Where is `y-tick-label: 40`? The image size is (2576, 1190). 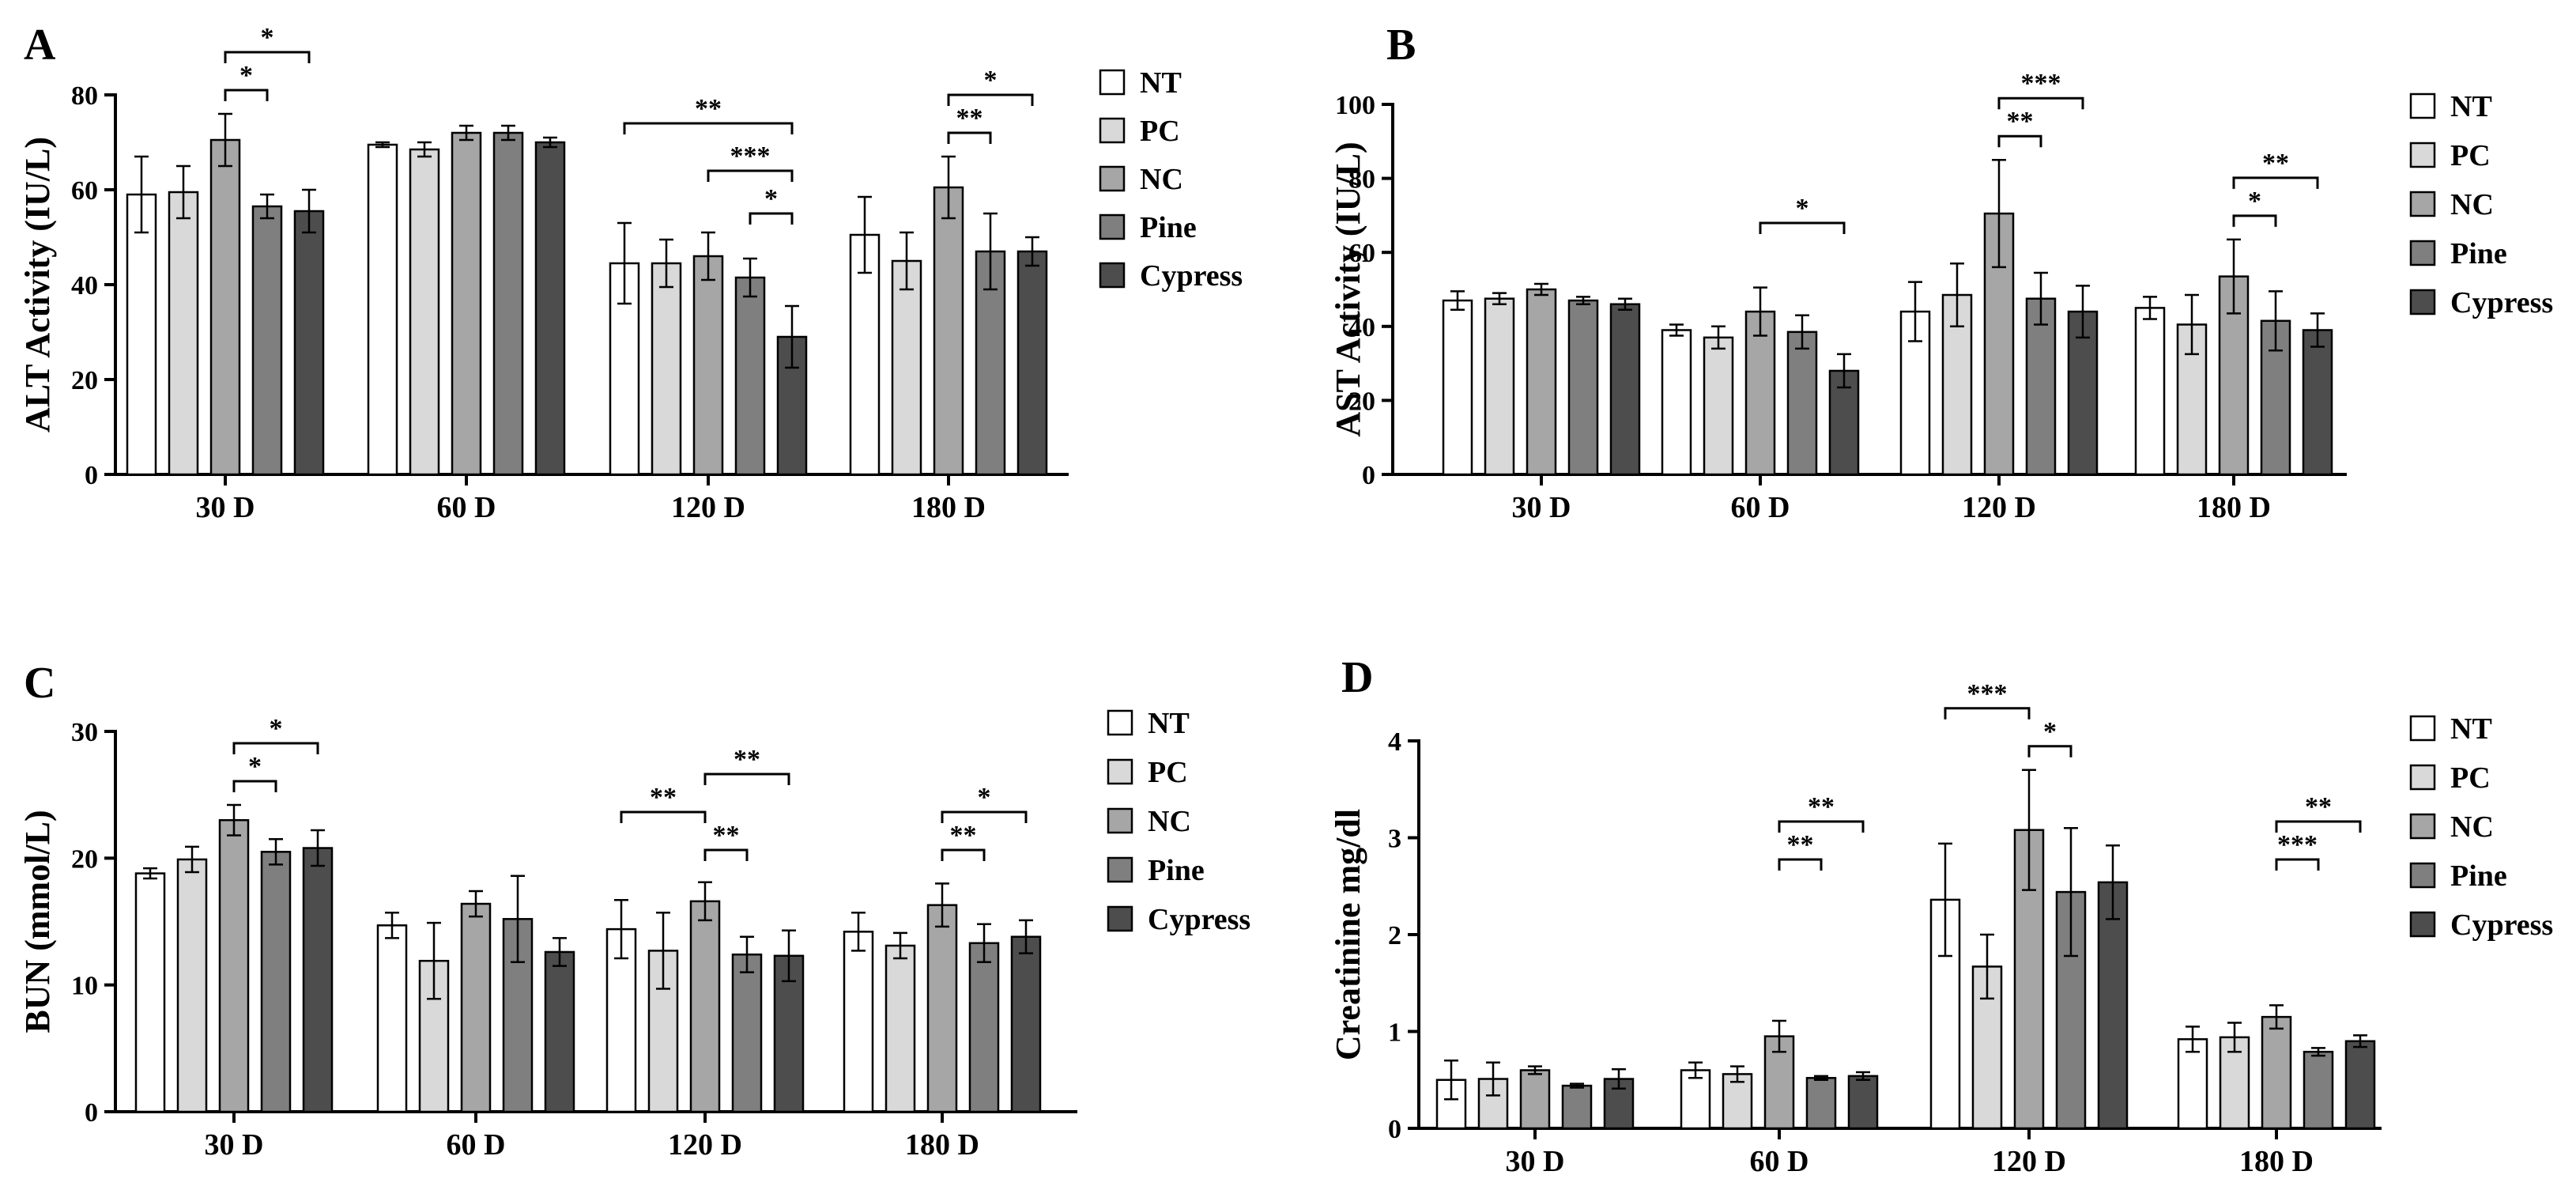
y-tick-label: 40 is located at coordinates (1361, 327).